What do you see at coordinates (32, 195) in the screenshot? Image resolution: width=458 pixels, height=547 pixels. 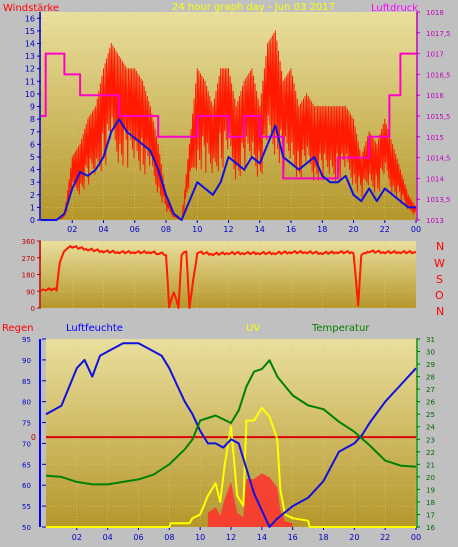 I see `wind-y-tick-label: 2` at bounding box center [32, 195].